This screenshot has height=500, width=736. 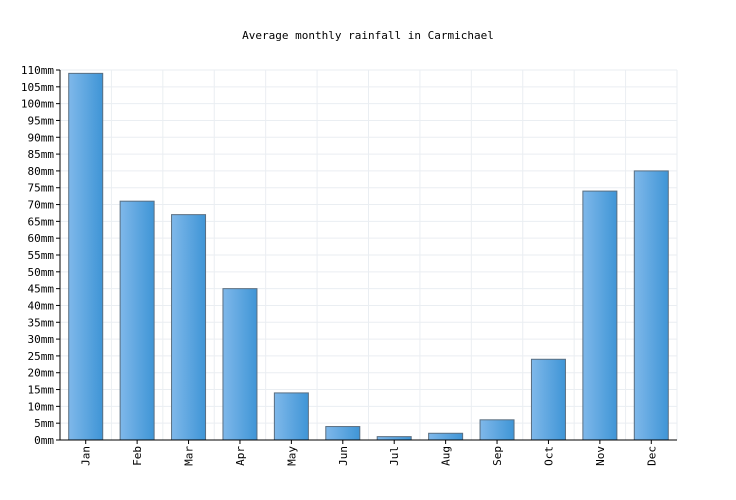 What do you see at coordinates (651, 456) in the screenshot?
I see `x-tick-label: Dec` at bounding box center [651, 456].